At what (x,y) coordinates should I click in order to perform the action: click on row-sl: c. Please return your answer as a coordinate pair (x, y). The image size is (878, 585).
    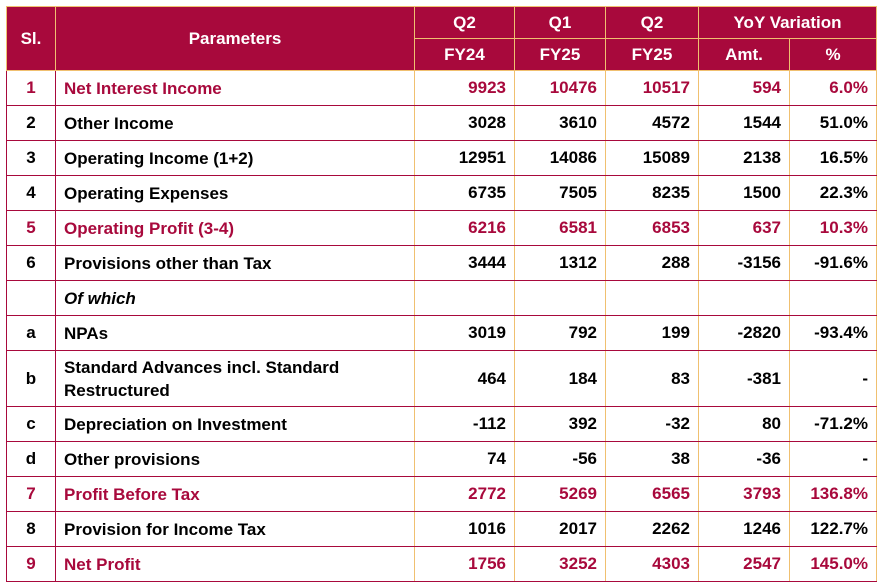
    Looking at the image, I should click on (31, 424).